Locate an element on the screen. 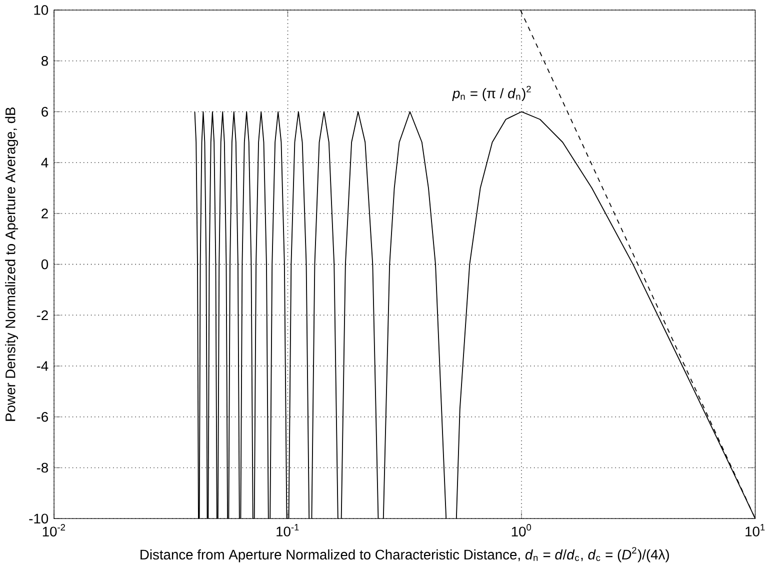  y-tick-label: 4 is located at coordinates (44, 163).